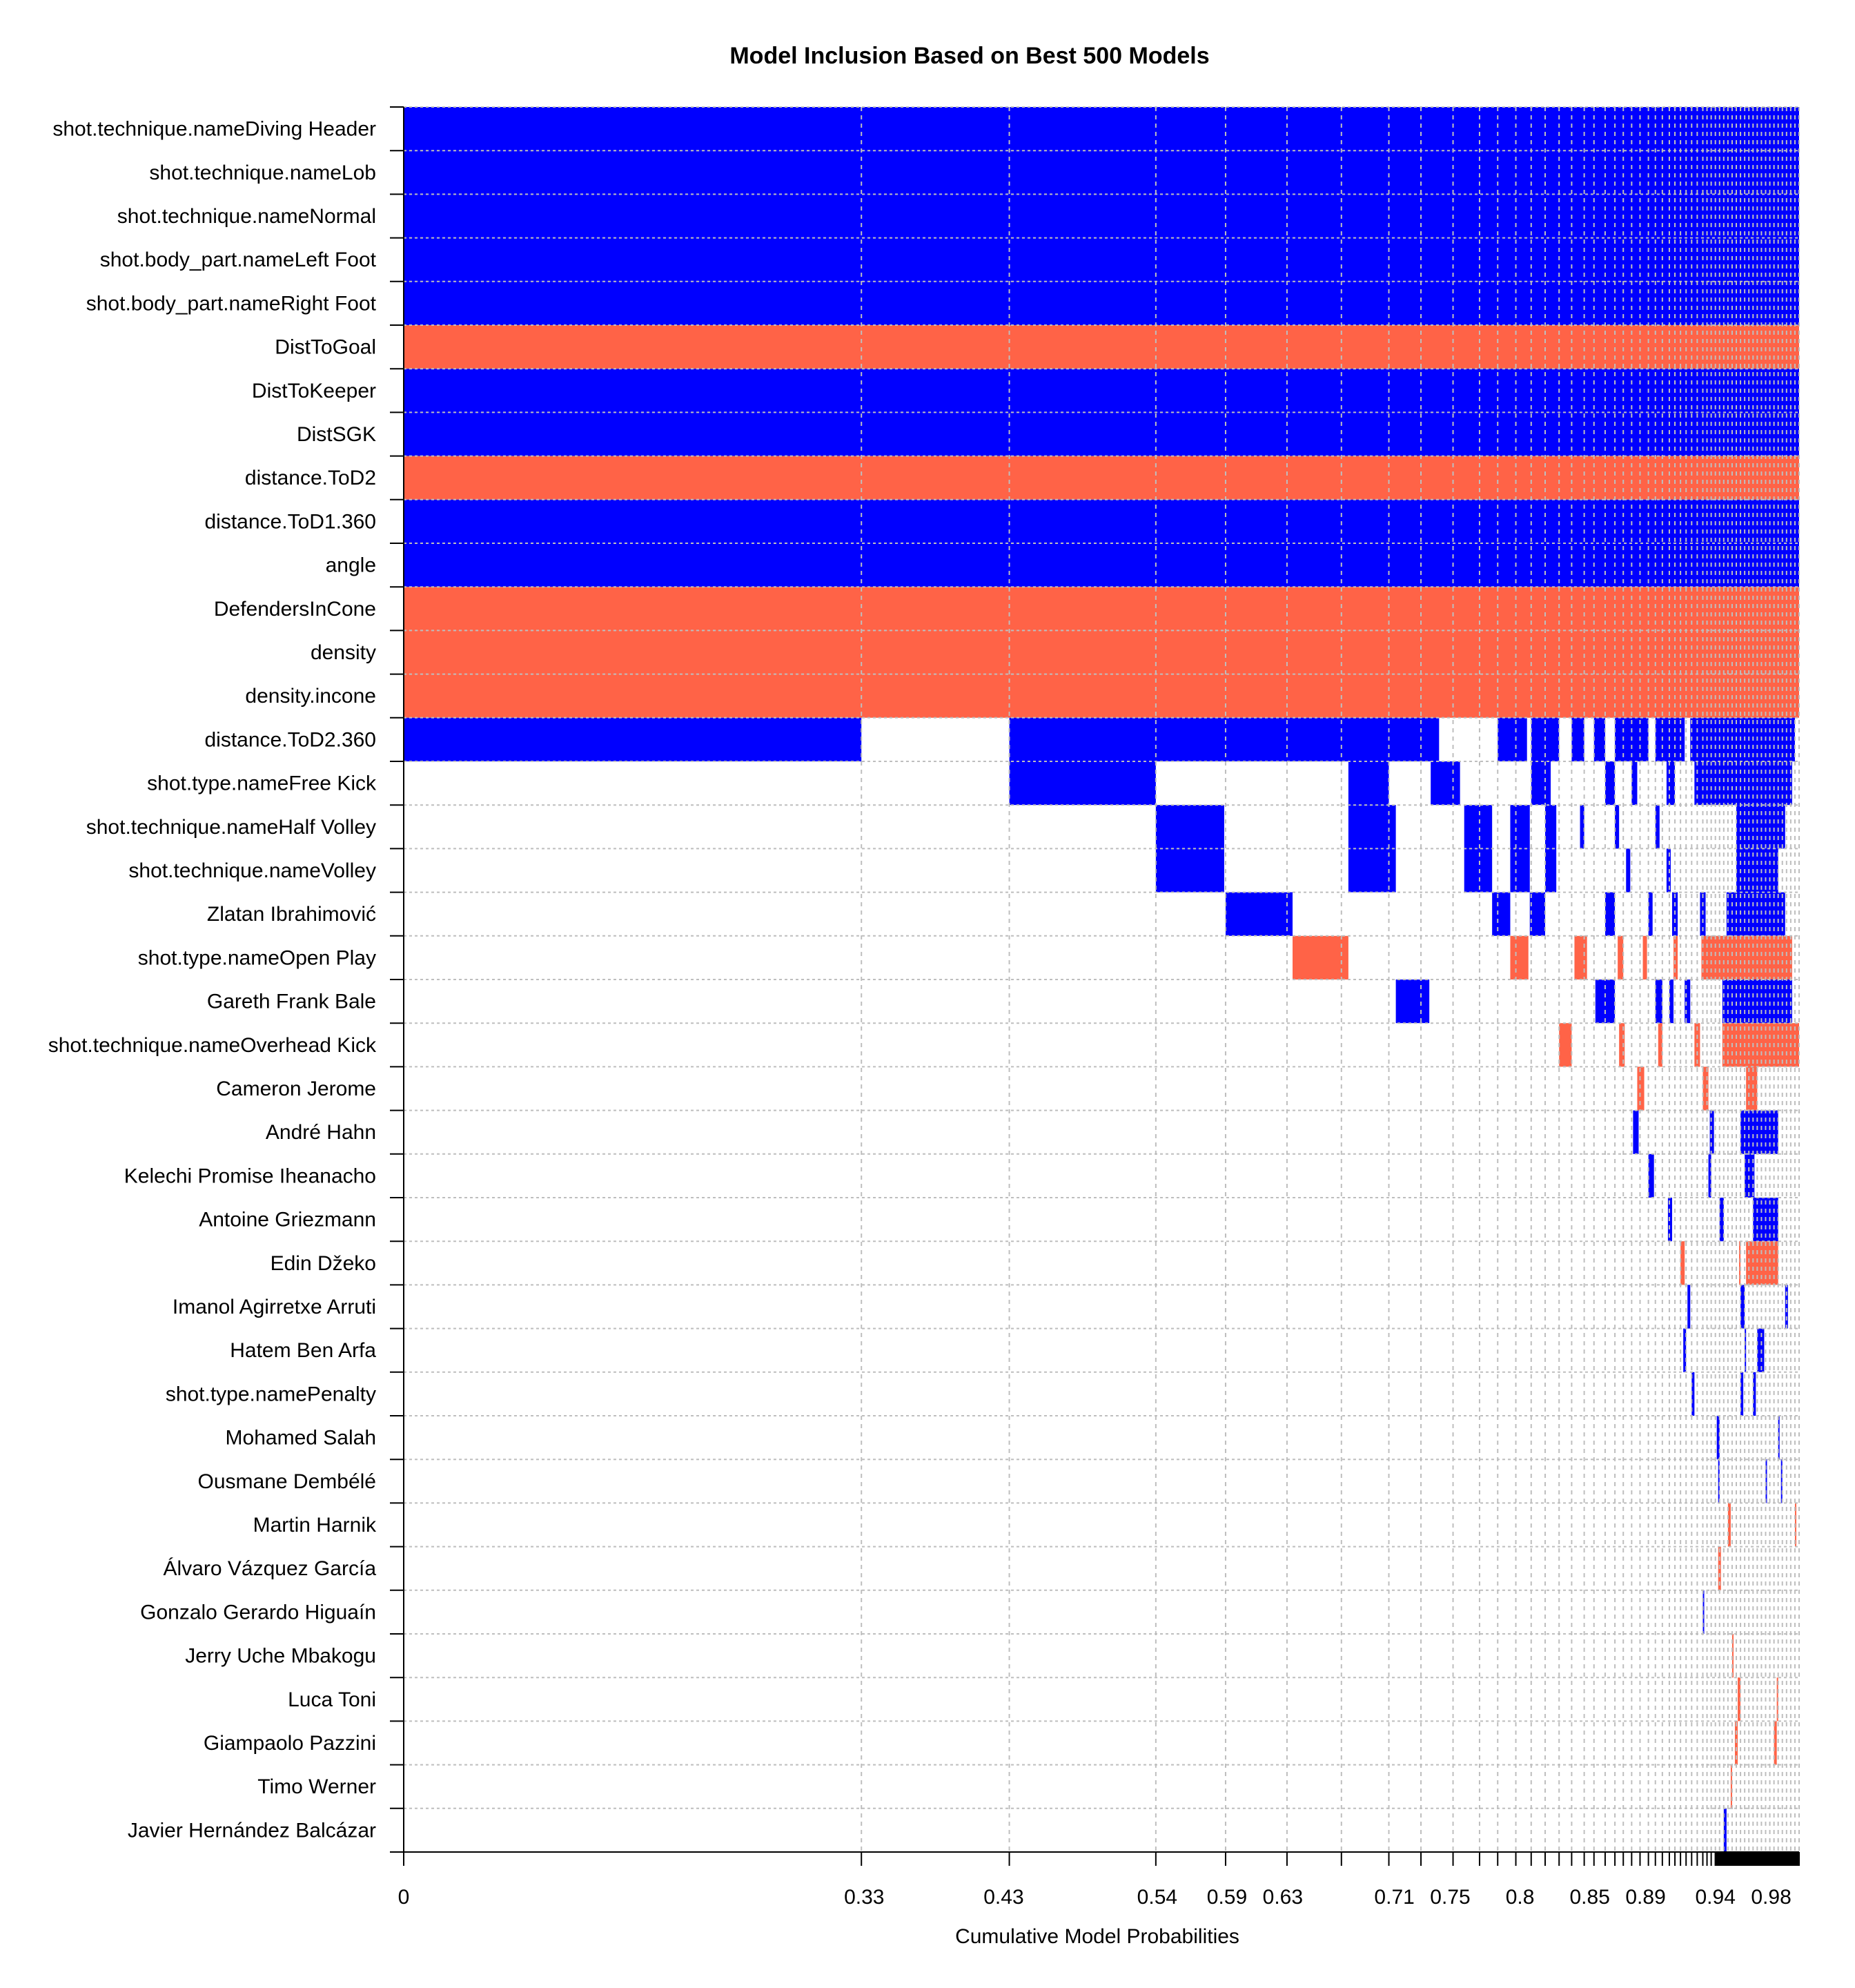  What do you see at coordinates (314, 391) in the screenshot?
I see `y-tick-label: DistToKeeper` at bounding box center [314, 391].